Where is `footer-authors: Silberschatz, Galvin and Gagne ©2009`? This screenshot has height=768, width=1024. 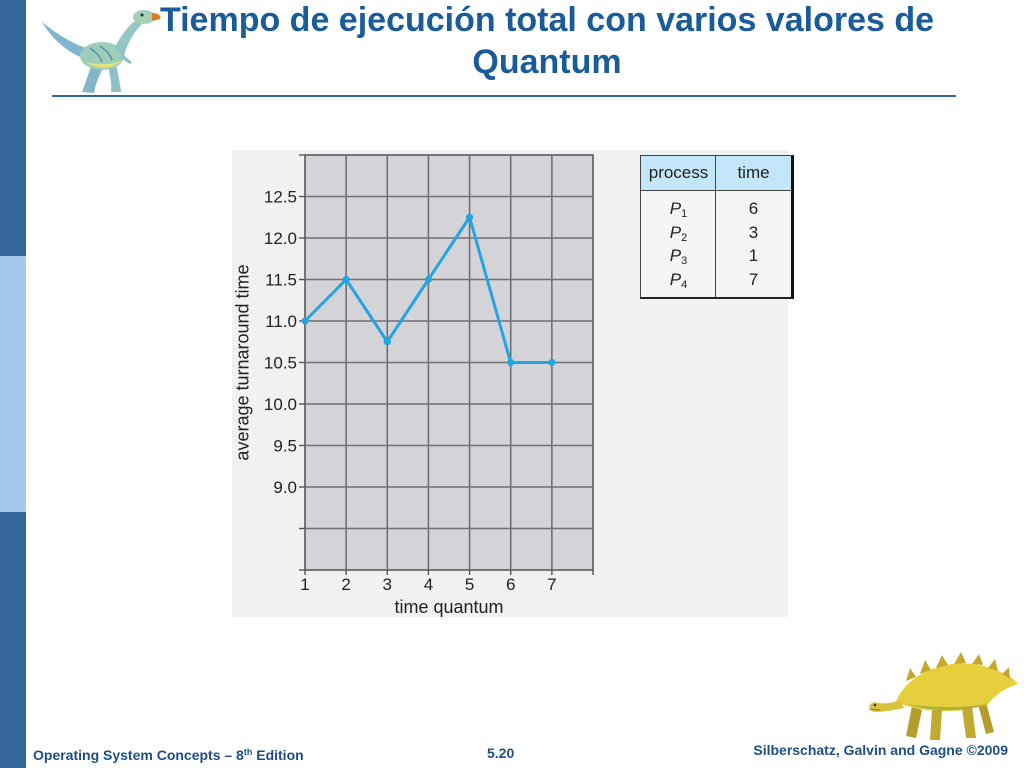 footer-authors: Silberschatz, Galvin and Gagne ©2009 is located at coordinates (880, 750).